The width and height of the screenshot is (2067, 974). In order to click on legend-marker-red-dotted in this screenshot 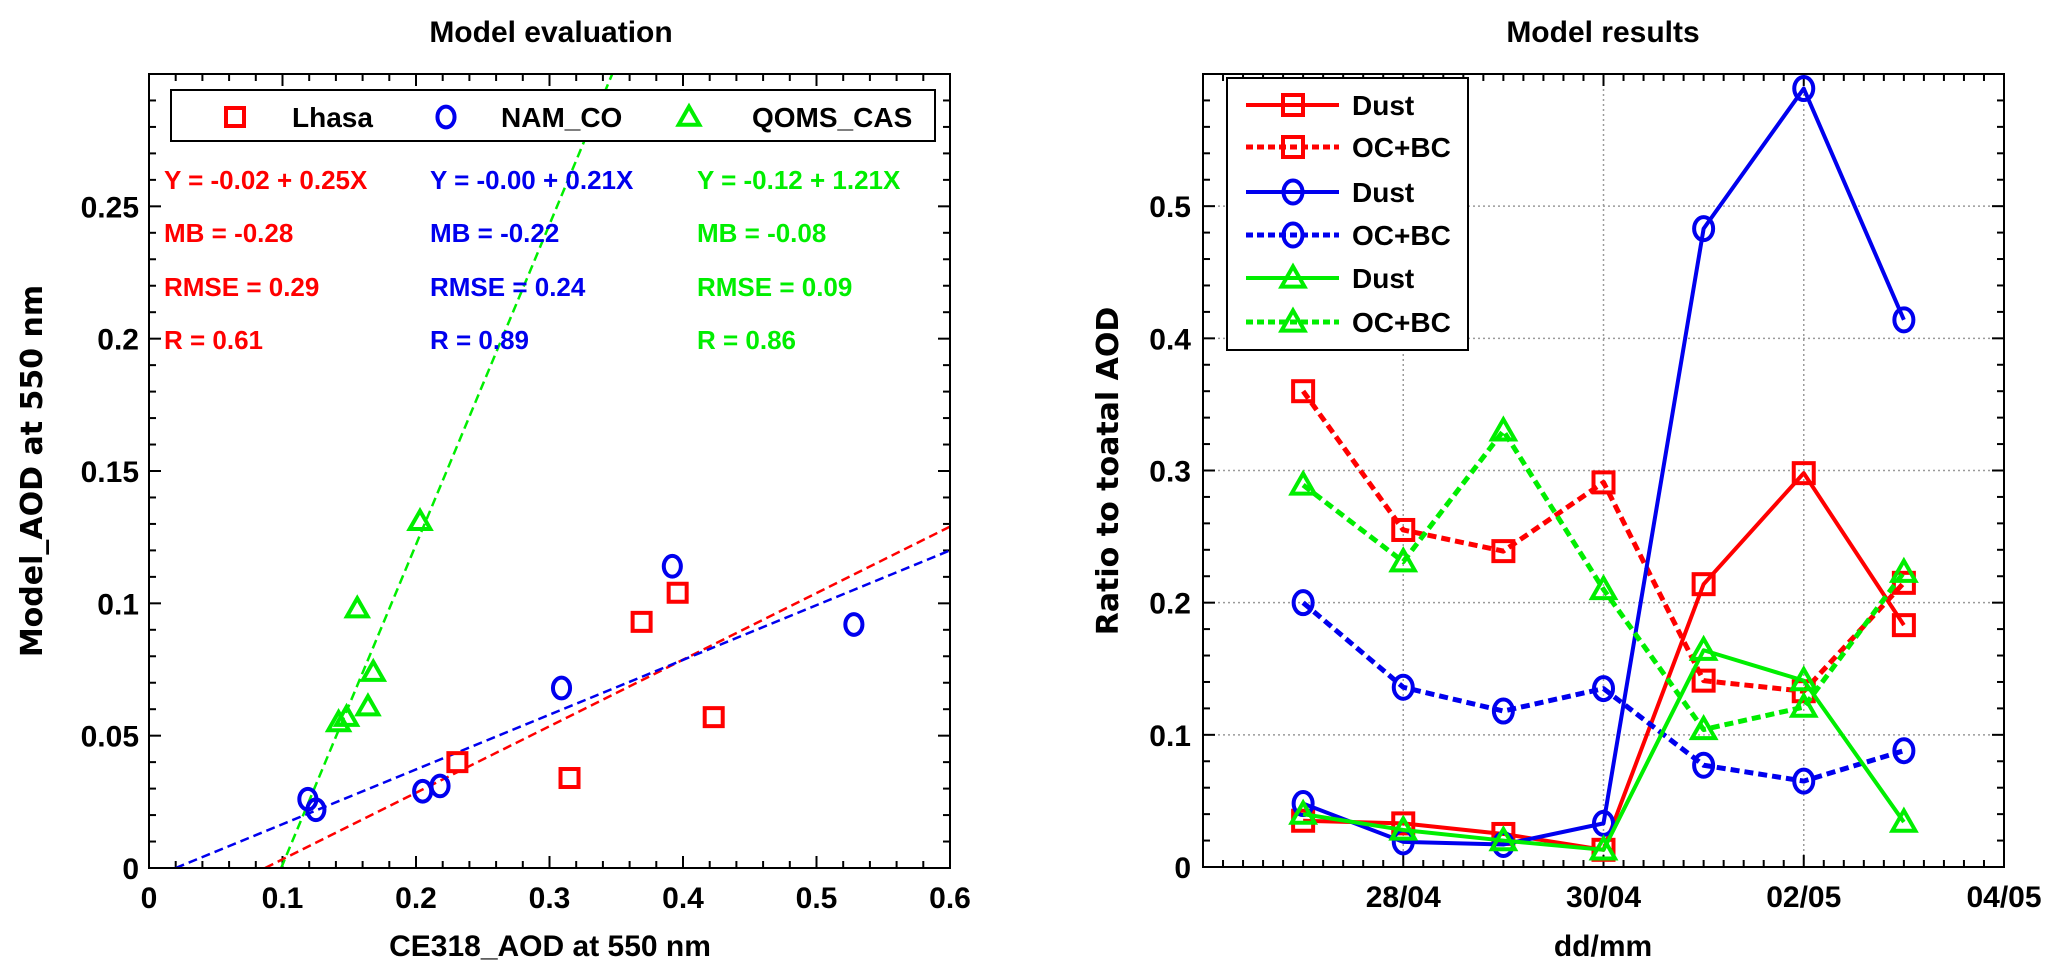, I will do `click(1293, 147)`.